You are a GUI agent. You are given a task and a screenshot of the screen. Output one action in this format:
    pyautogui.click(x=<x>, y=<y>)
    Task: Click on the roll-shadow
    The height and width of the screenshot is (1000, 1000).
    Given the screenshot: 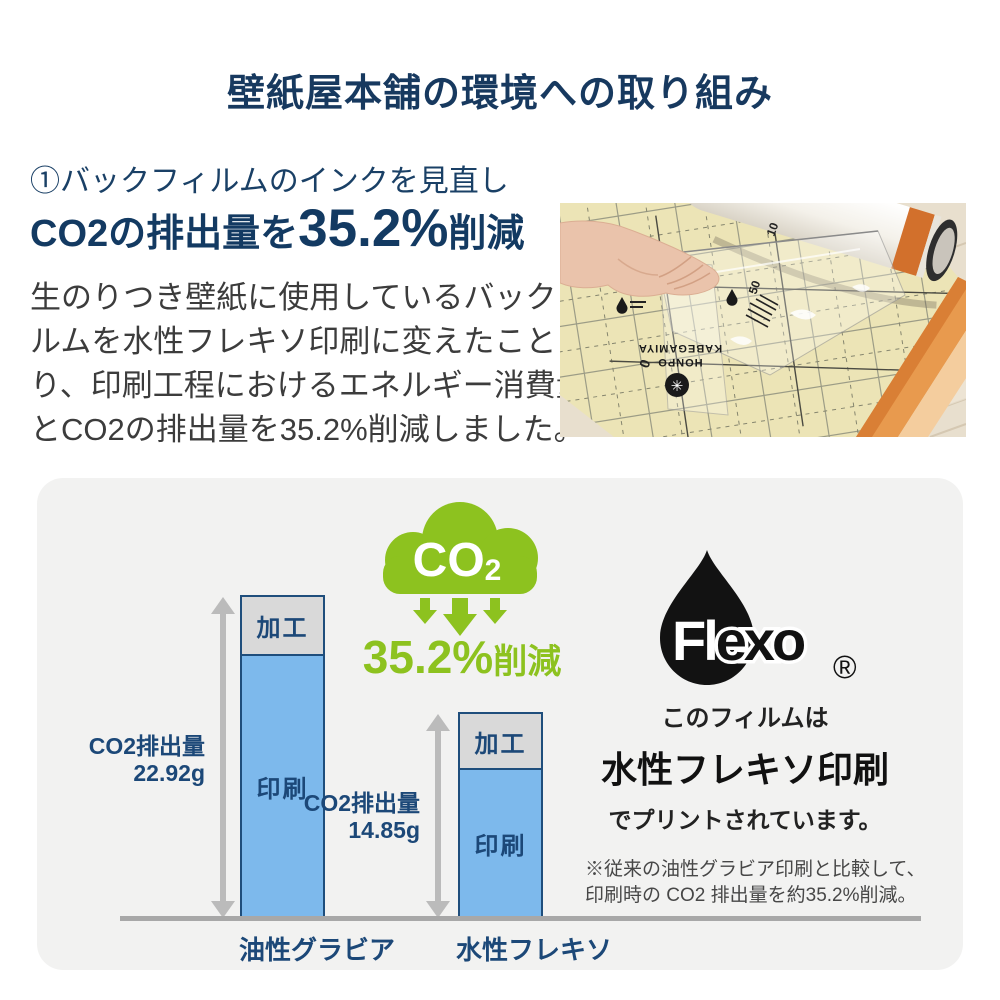 What is the action you would take?
    pyautogui.click(x=824, y=272)
    